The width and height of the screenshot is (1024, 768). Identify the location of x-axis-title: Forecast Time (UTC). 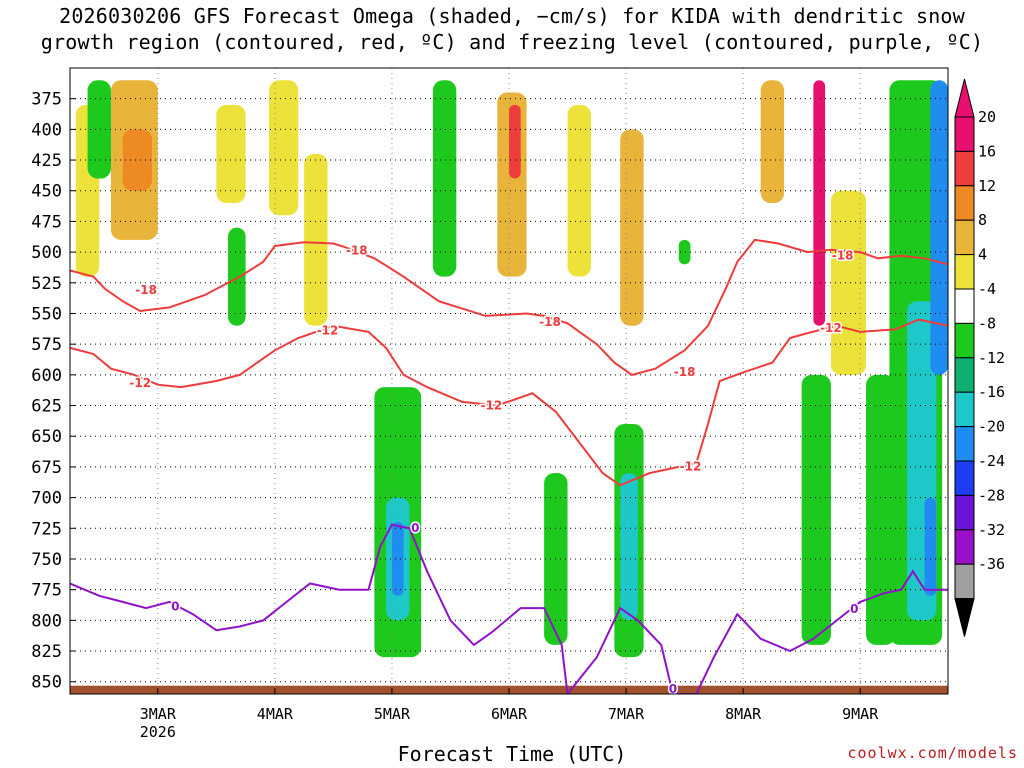
(512, 754).